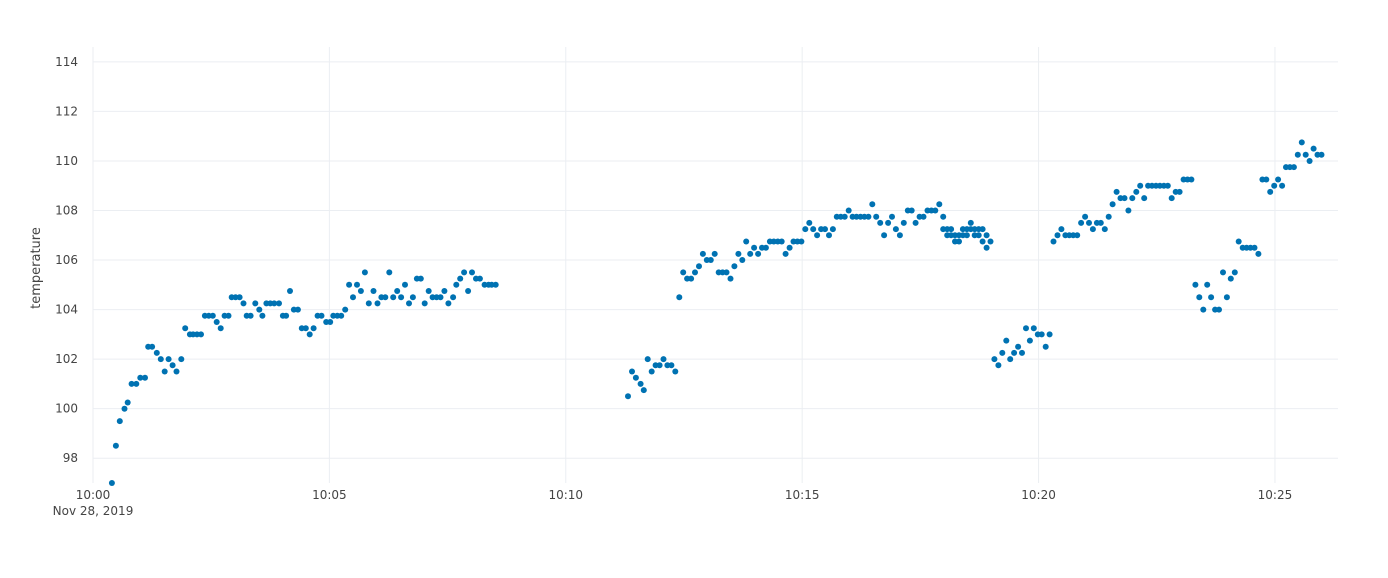  I want to click on x-tick-label: 10:00, so click(93, 495).